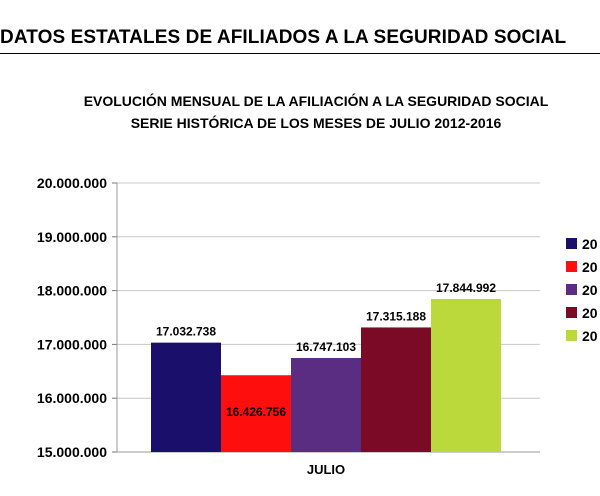  I want to click on y-tick-label: 18.000.000, so click(72, 291).